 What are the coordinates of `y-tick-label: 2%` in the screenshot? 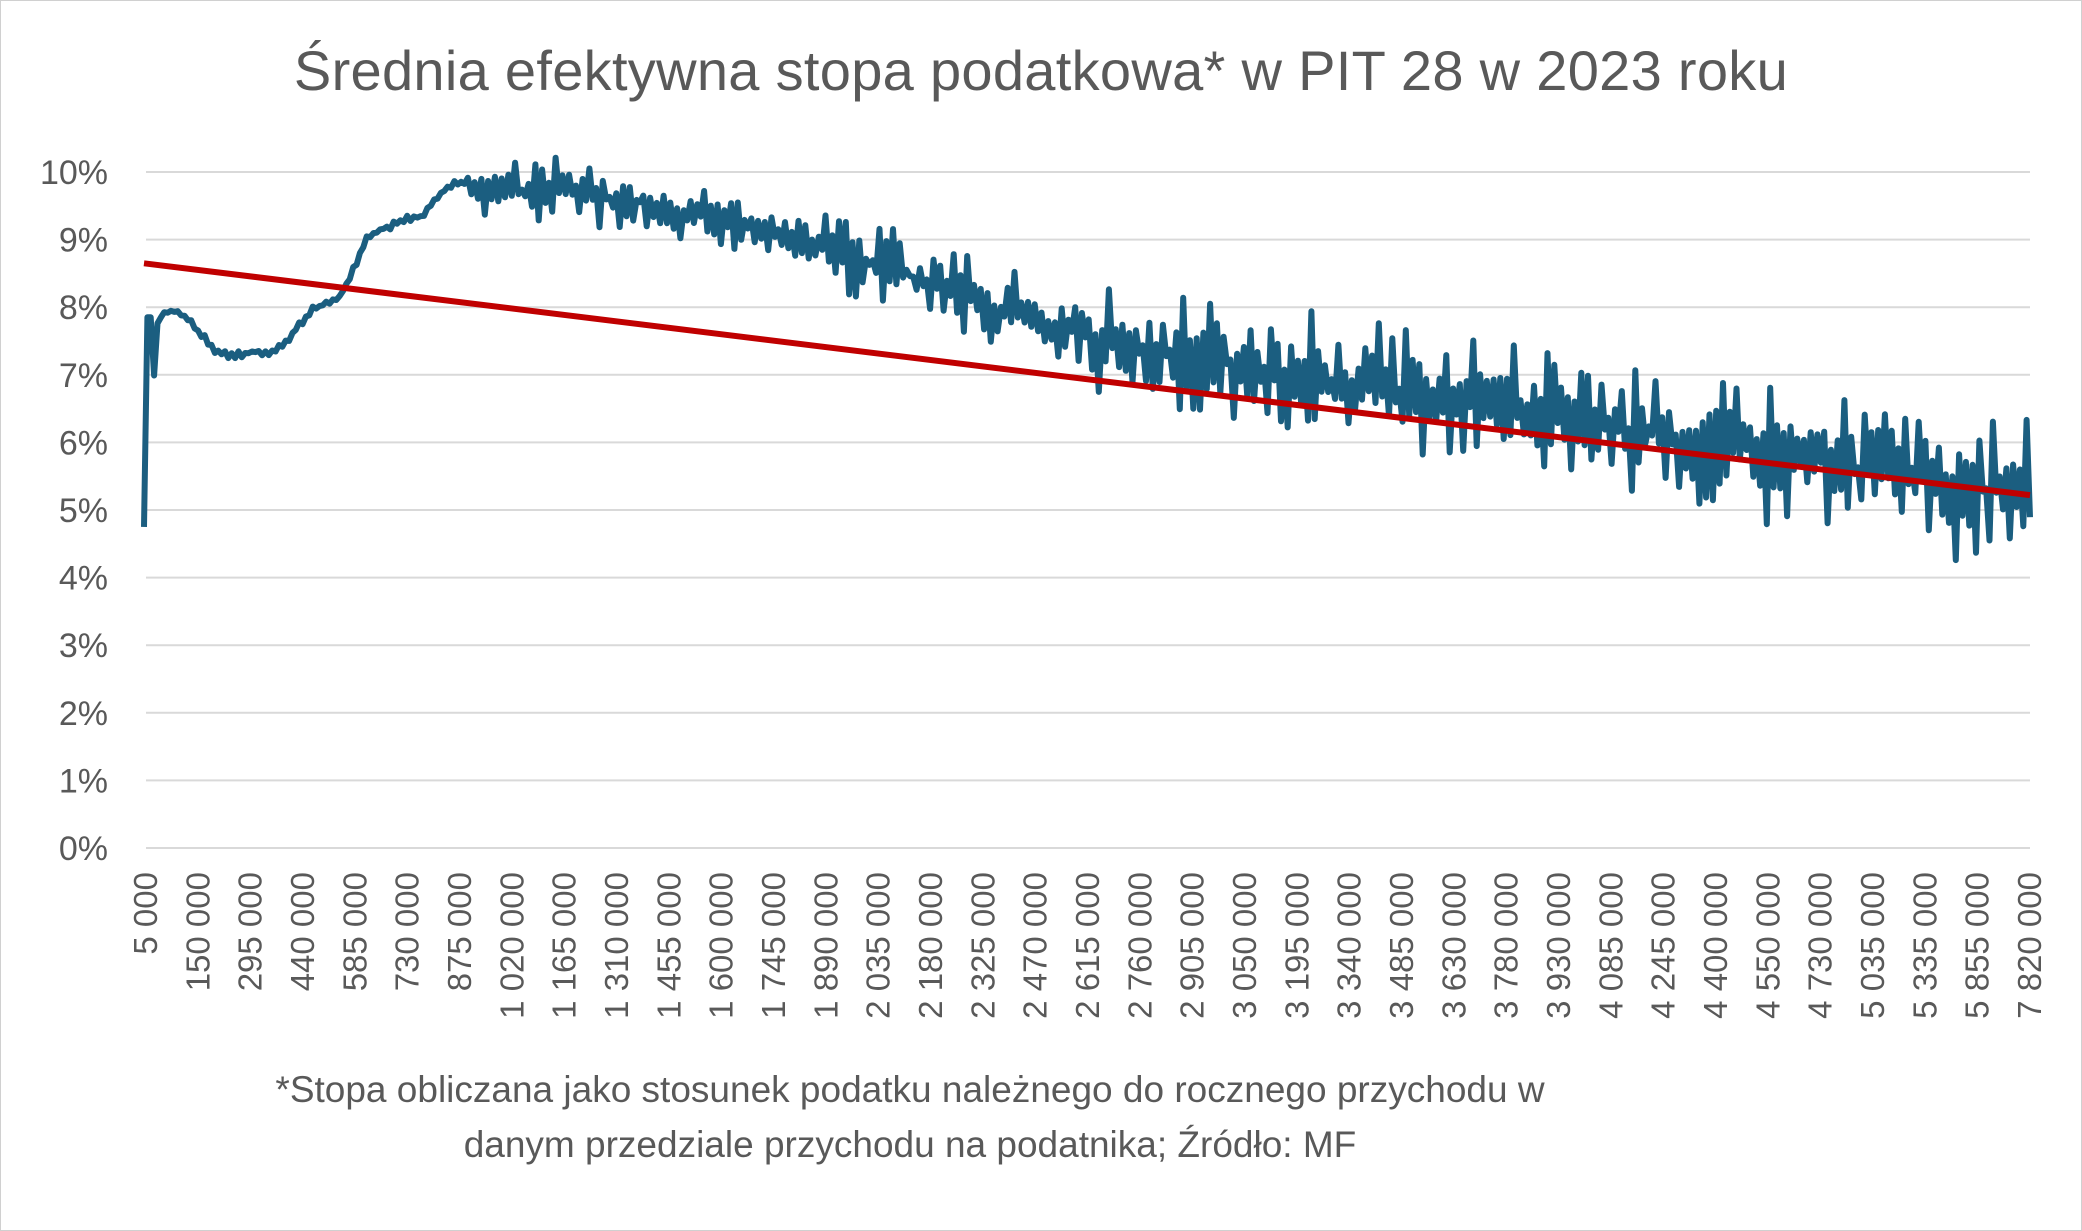 It's located at (83, 714).